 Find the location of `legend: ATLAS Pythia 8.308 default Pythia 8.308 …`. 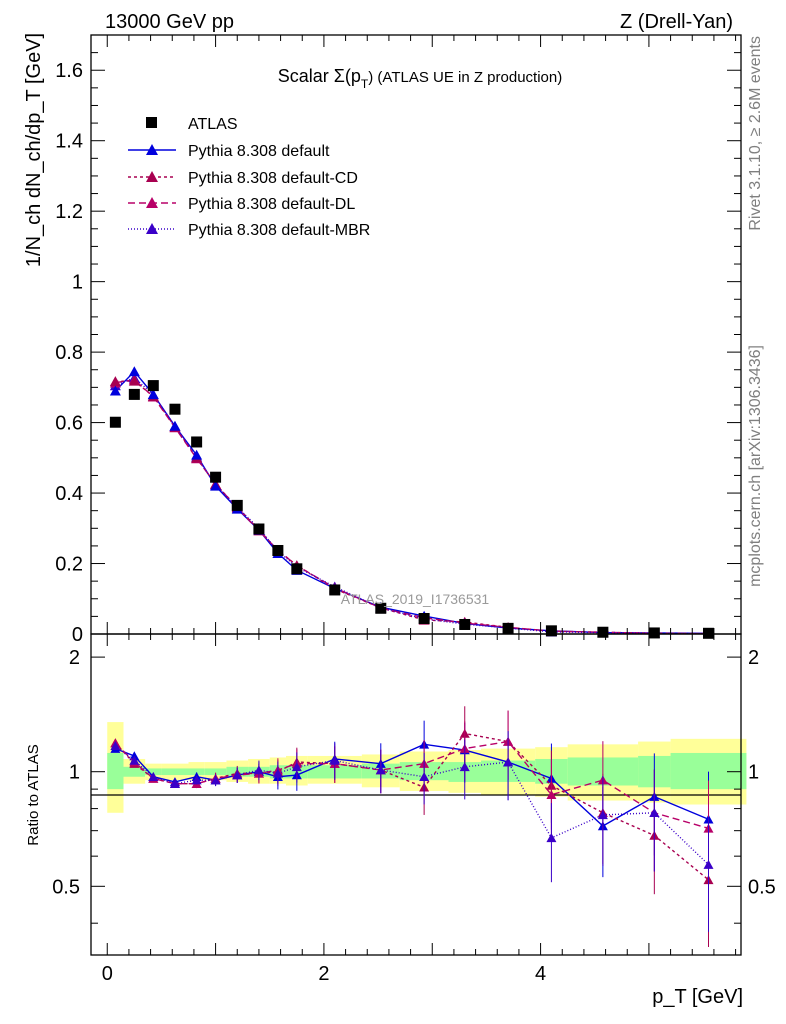

legend: ATLAS Pythia 8.308 default Pythia 8.308 … is located at coordinates (249, 177).